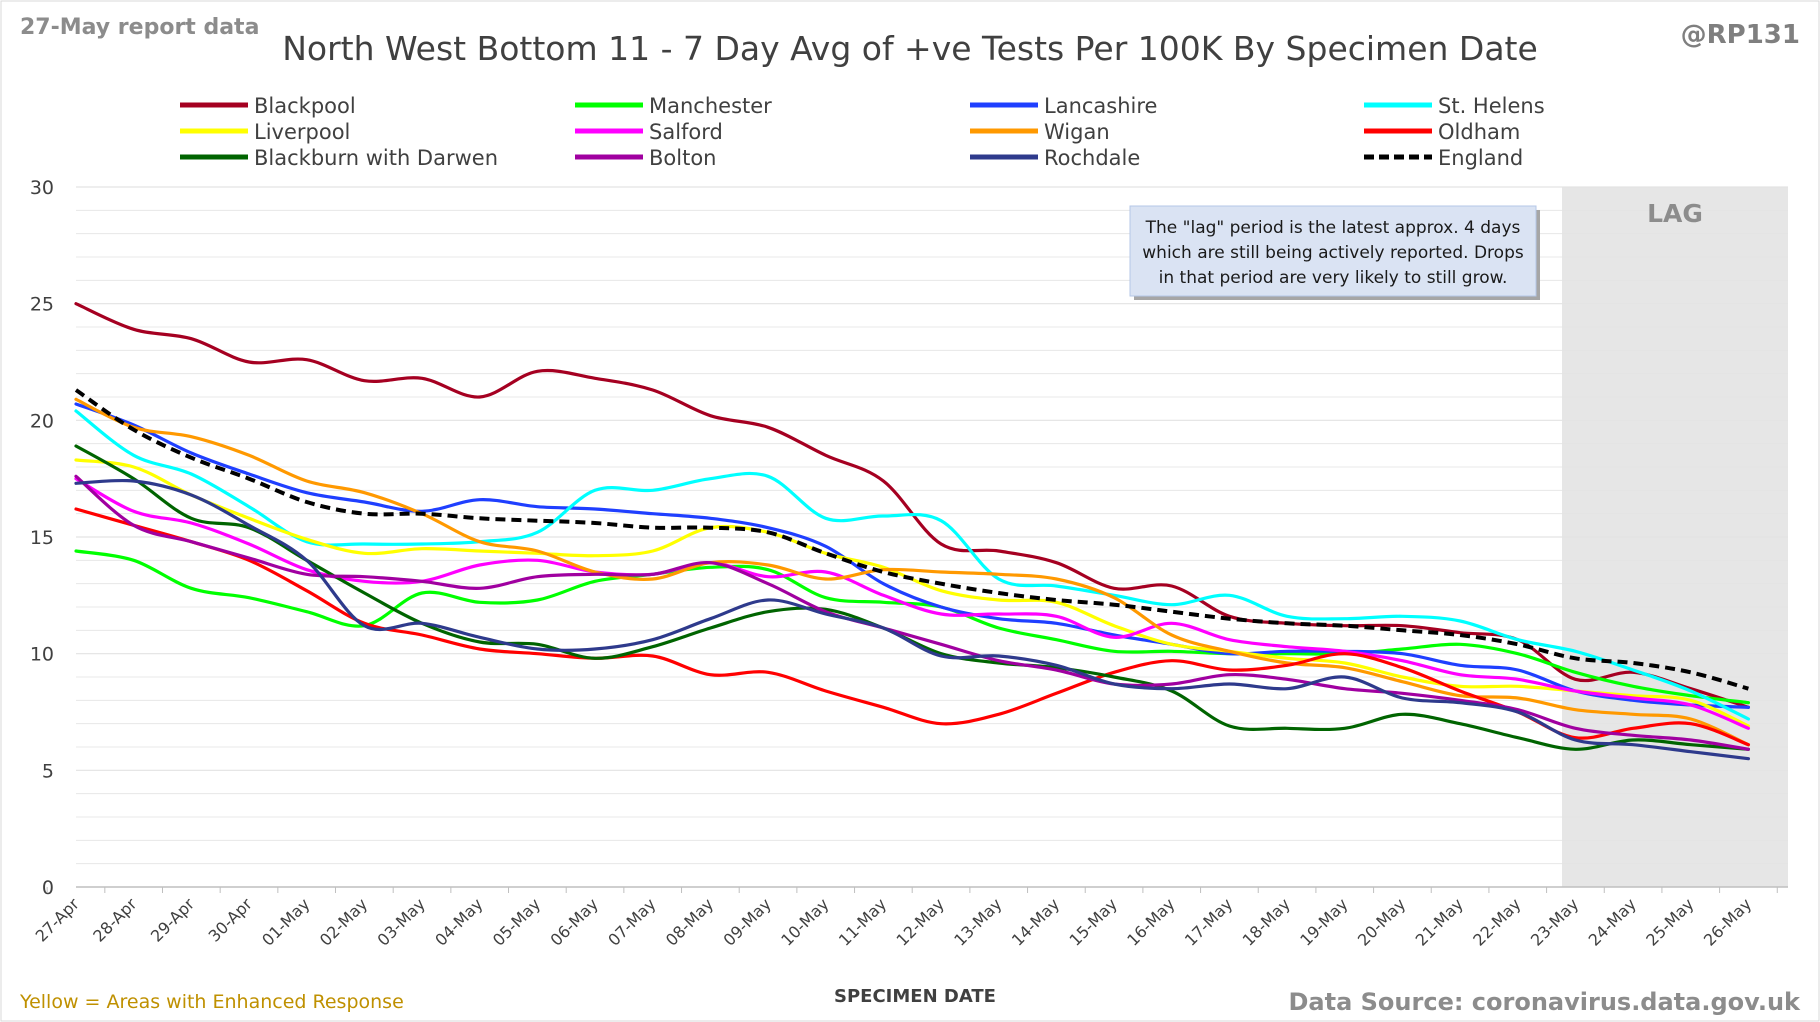 The image size is (1820, 1022). What do you see at coordinates (1092, 158) in the screenshot?
I see `legend-label: Rochdale` at bounding box center [1092, 158].